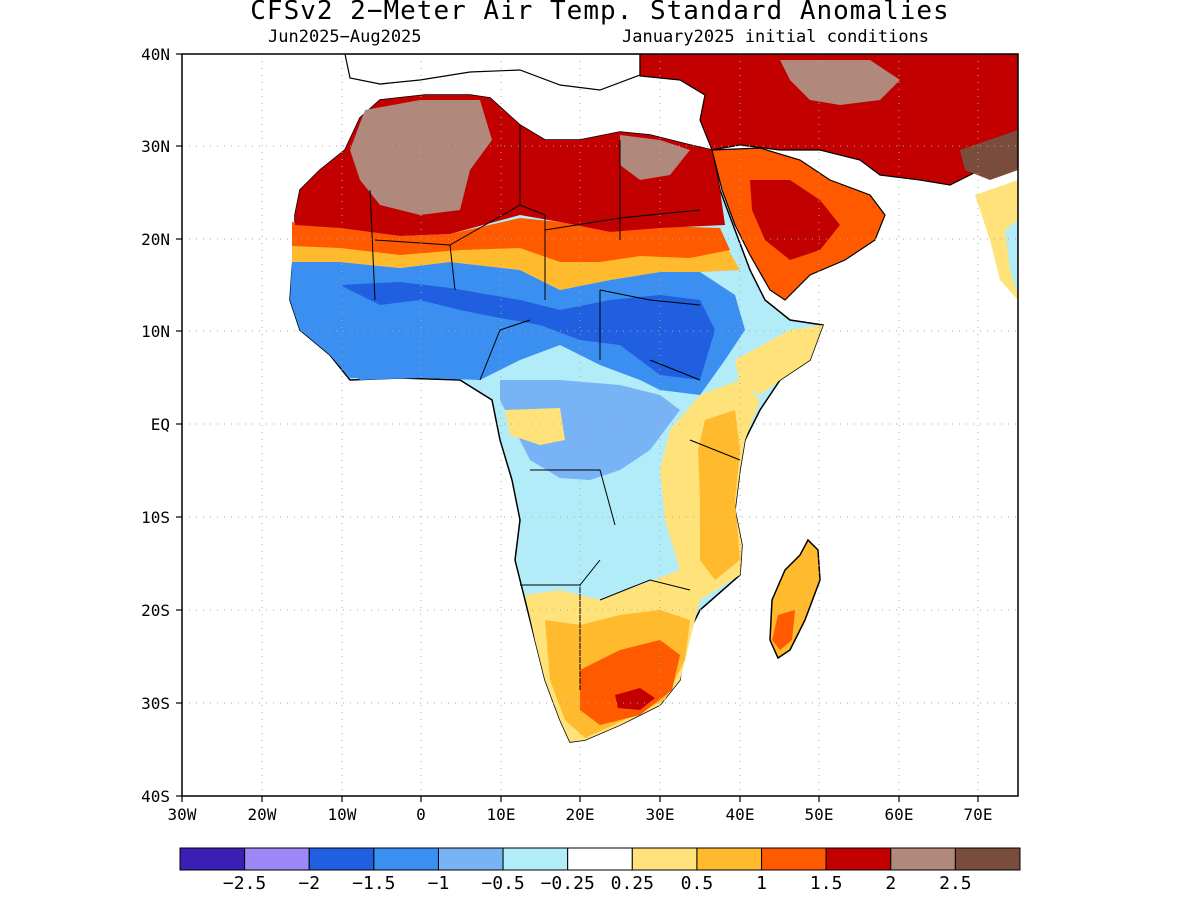  Describe the element at coordinates (783, 630) in the screenshot. I see `madagascar-red` at that location.